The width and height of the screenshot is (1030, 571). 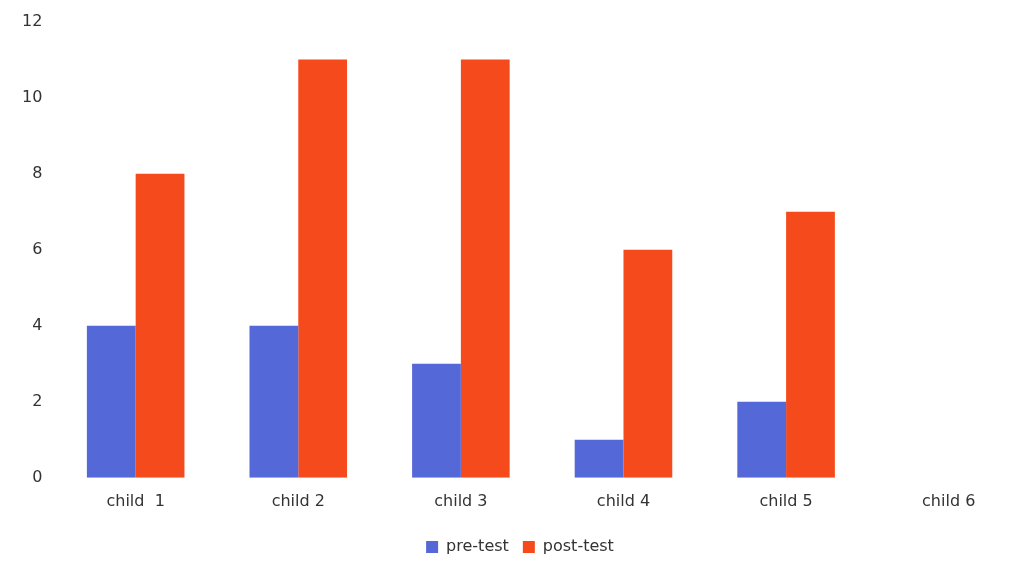 I want to click on y-tick-label: 0, so click(x=37, y=476).